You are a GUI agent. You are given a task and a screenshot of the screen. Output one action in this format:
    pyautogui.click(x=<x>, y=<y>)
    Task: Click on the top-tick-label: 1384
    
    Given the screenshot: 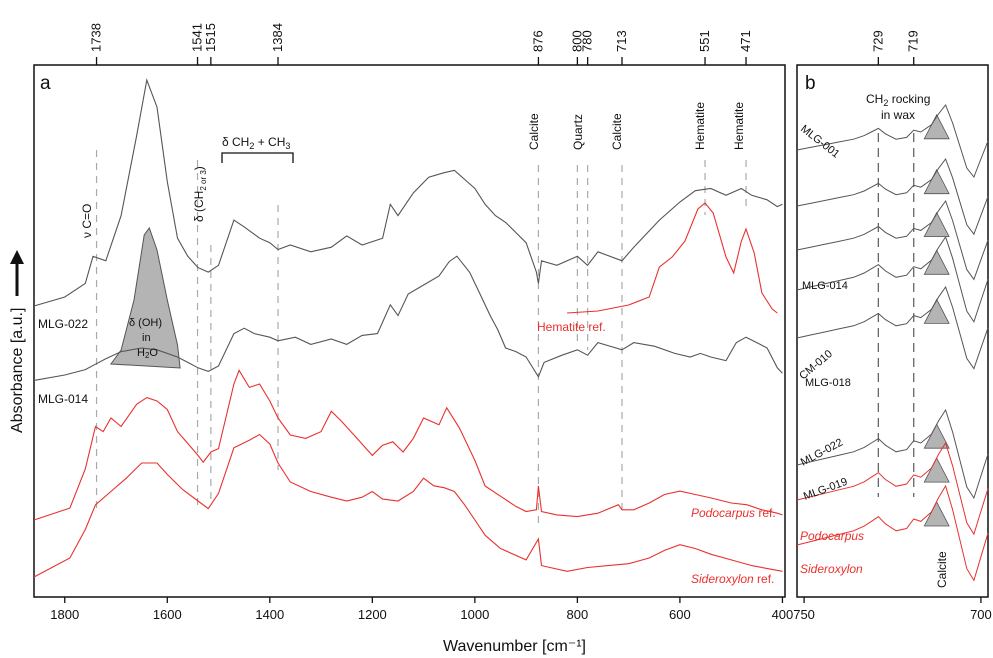 What is the action you would take?
    pyautogui.click(x=277, y=37)
    